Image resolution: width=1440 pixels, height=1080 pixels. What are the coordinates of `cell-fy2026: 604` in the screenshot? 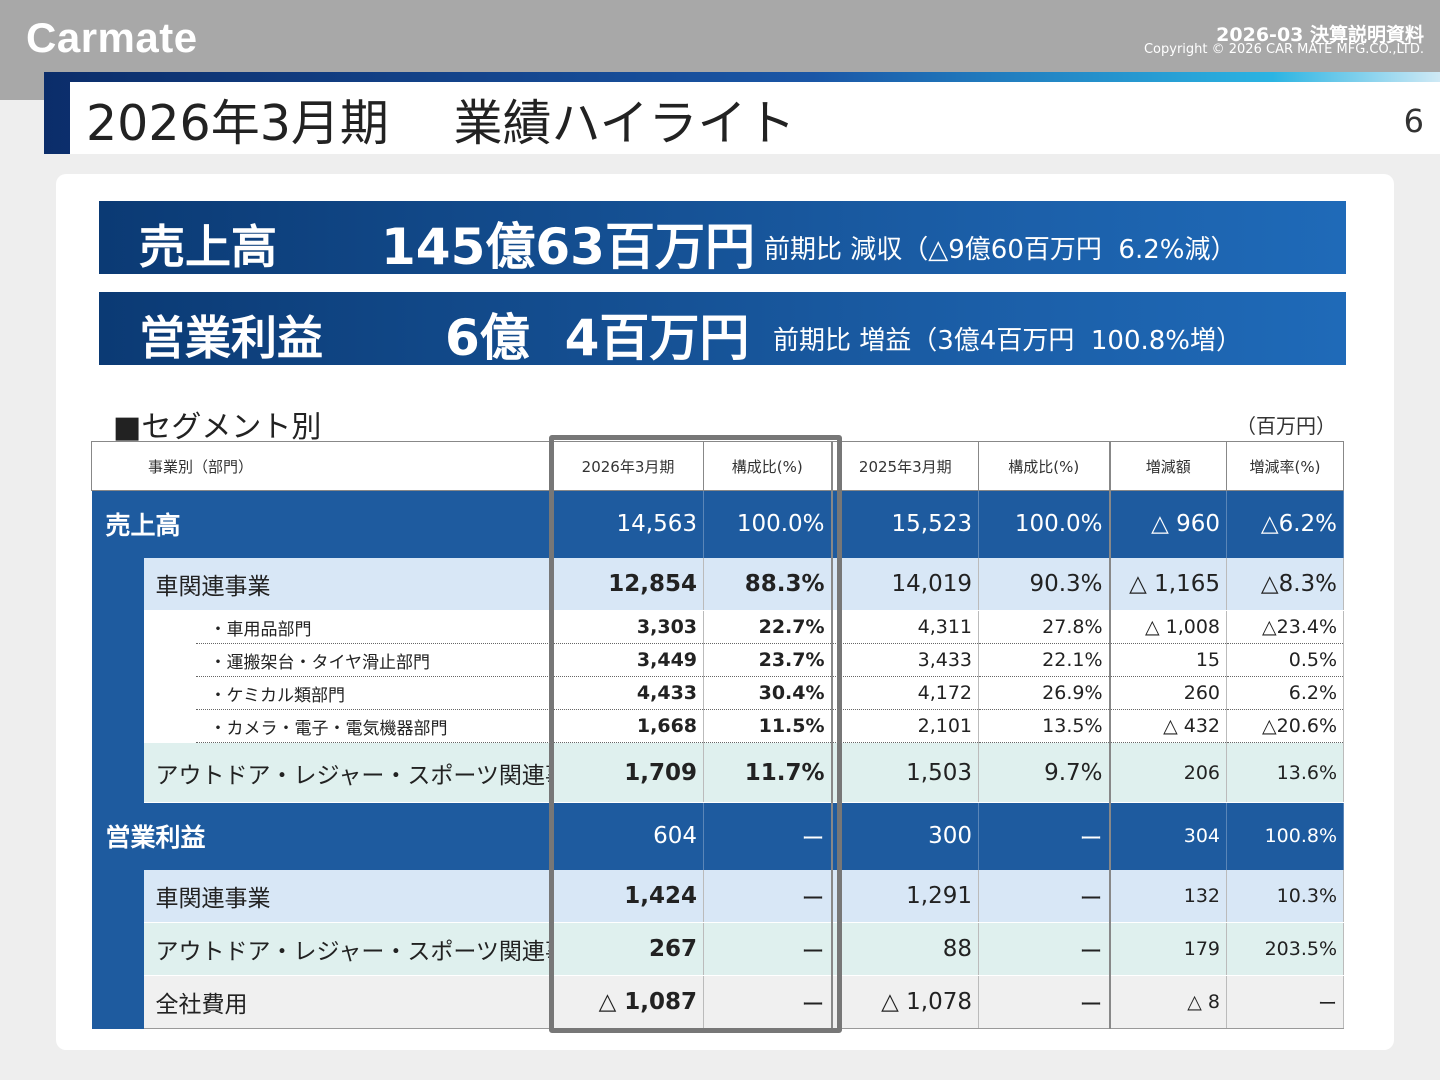 It's located at (628, 836).